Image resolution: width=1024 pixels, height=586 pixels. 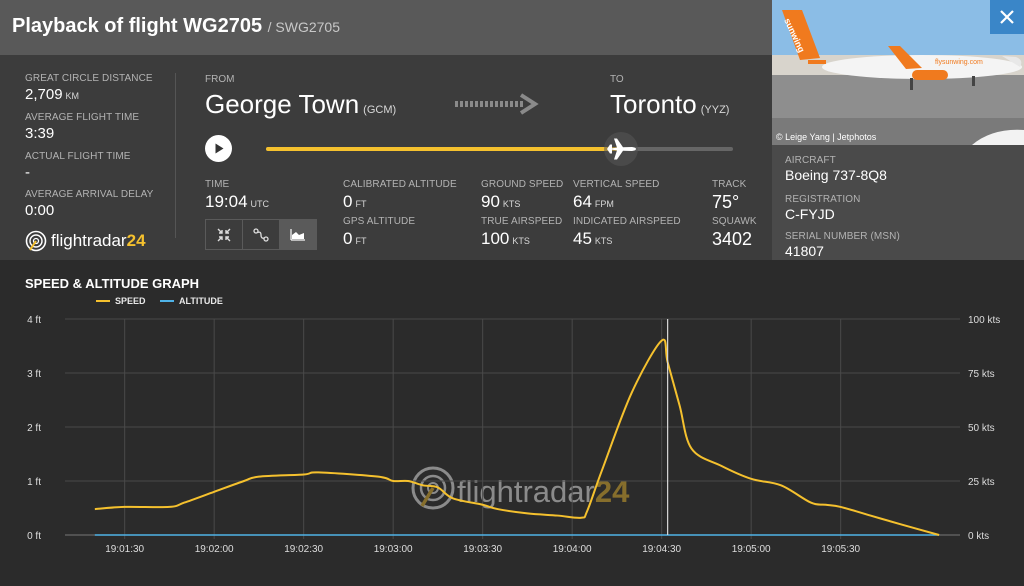 What do you see at coordinates (981, 374) in the screenshot?
I see `y-right-tick-label: 75 kts` at bounding box center [981, 374].